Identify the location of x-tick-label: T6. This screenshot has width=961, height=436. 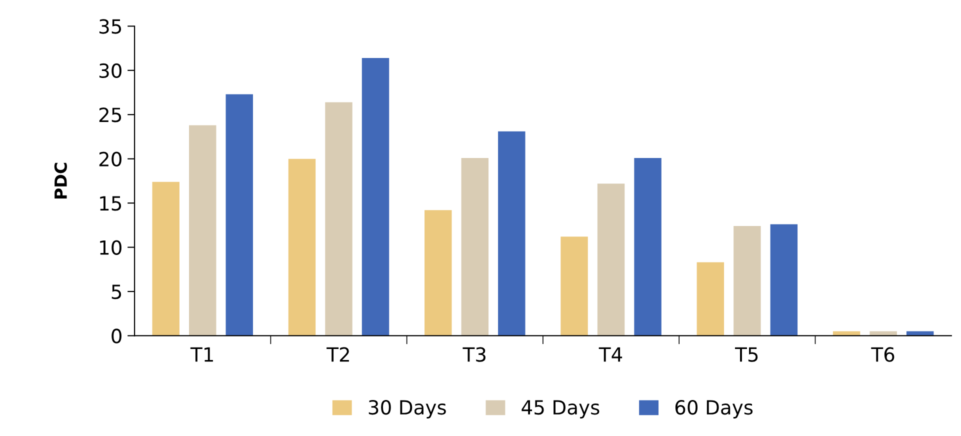
(882, 354).